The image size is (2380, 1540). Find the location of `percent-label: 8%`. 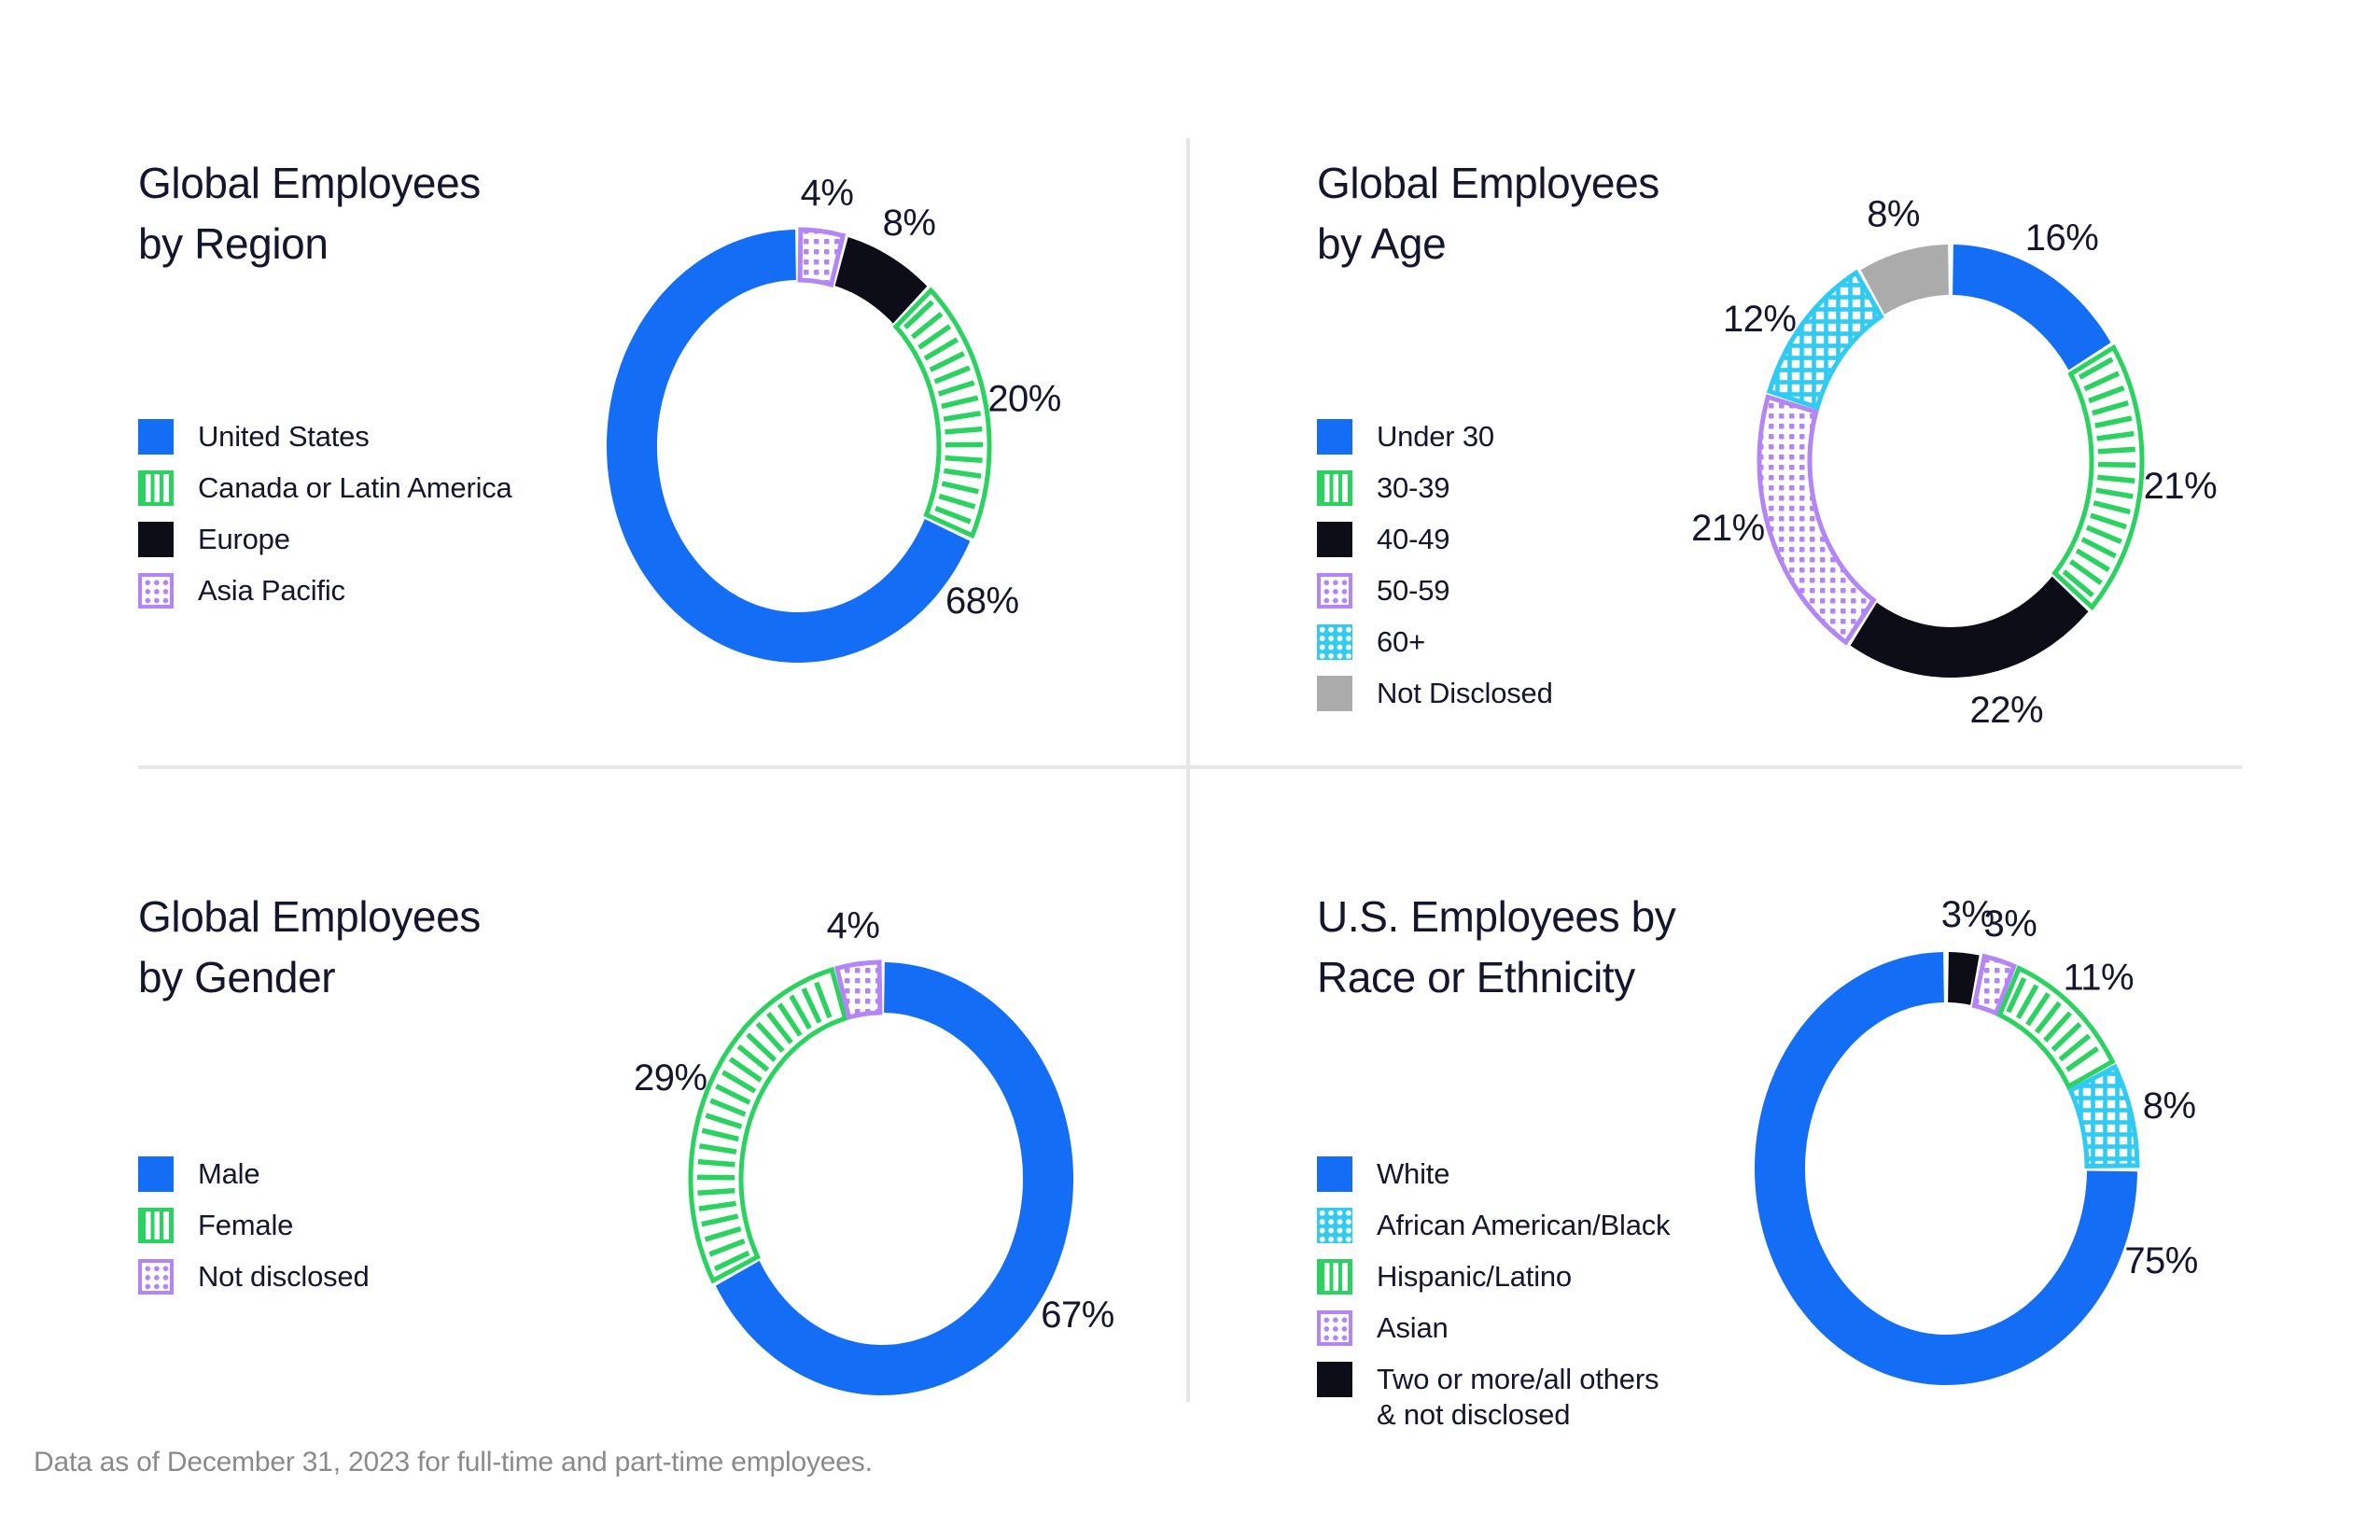

percent-label: 8% is located at coordinates (909, 223).